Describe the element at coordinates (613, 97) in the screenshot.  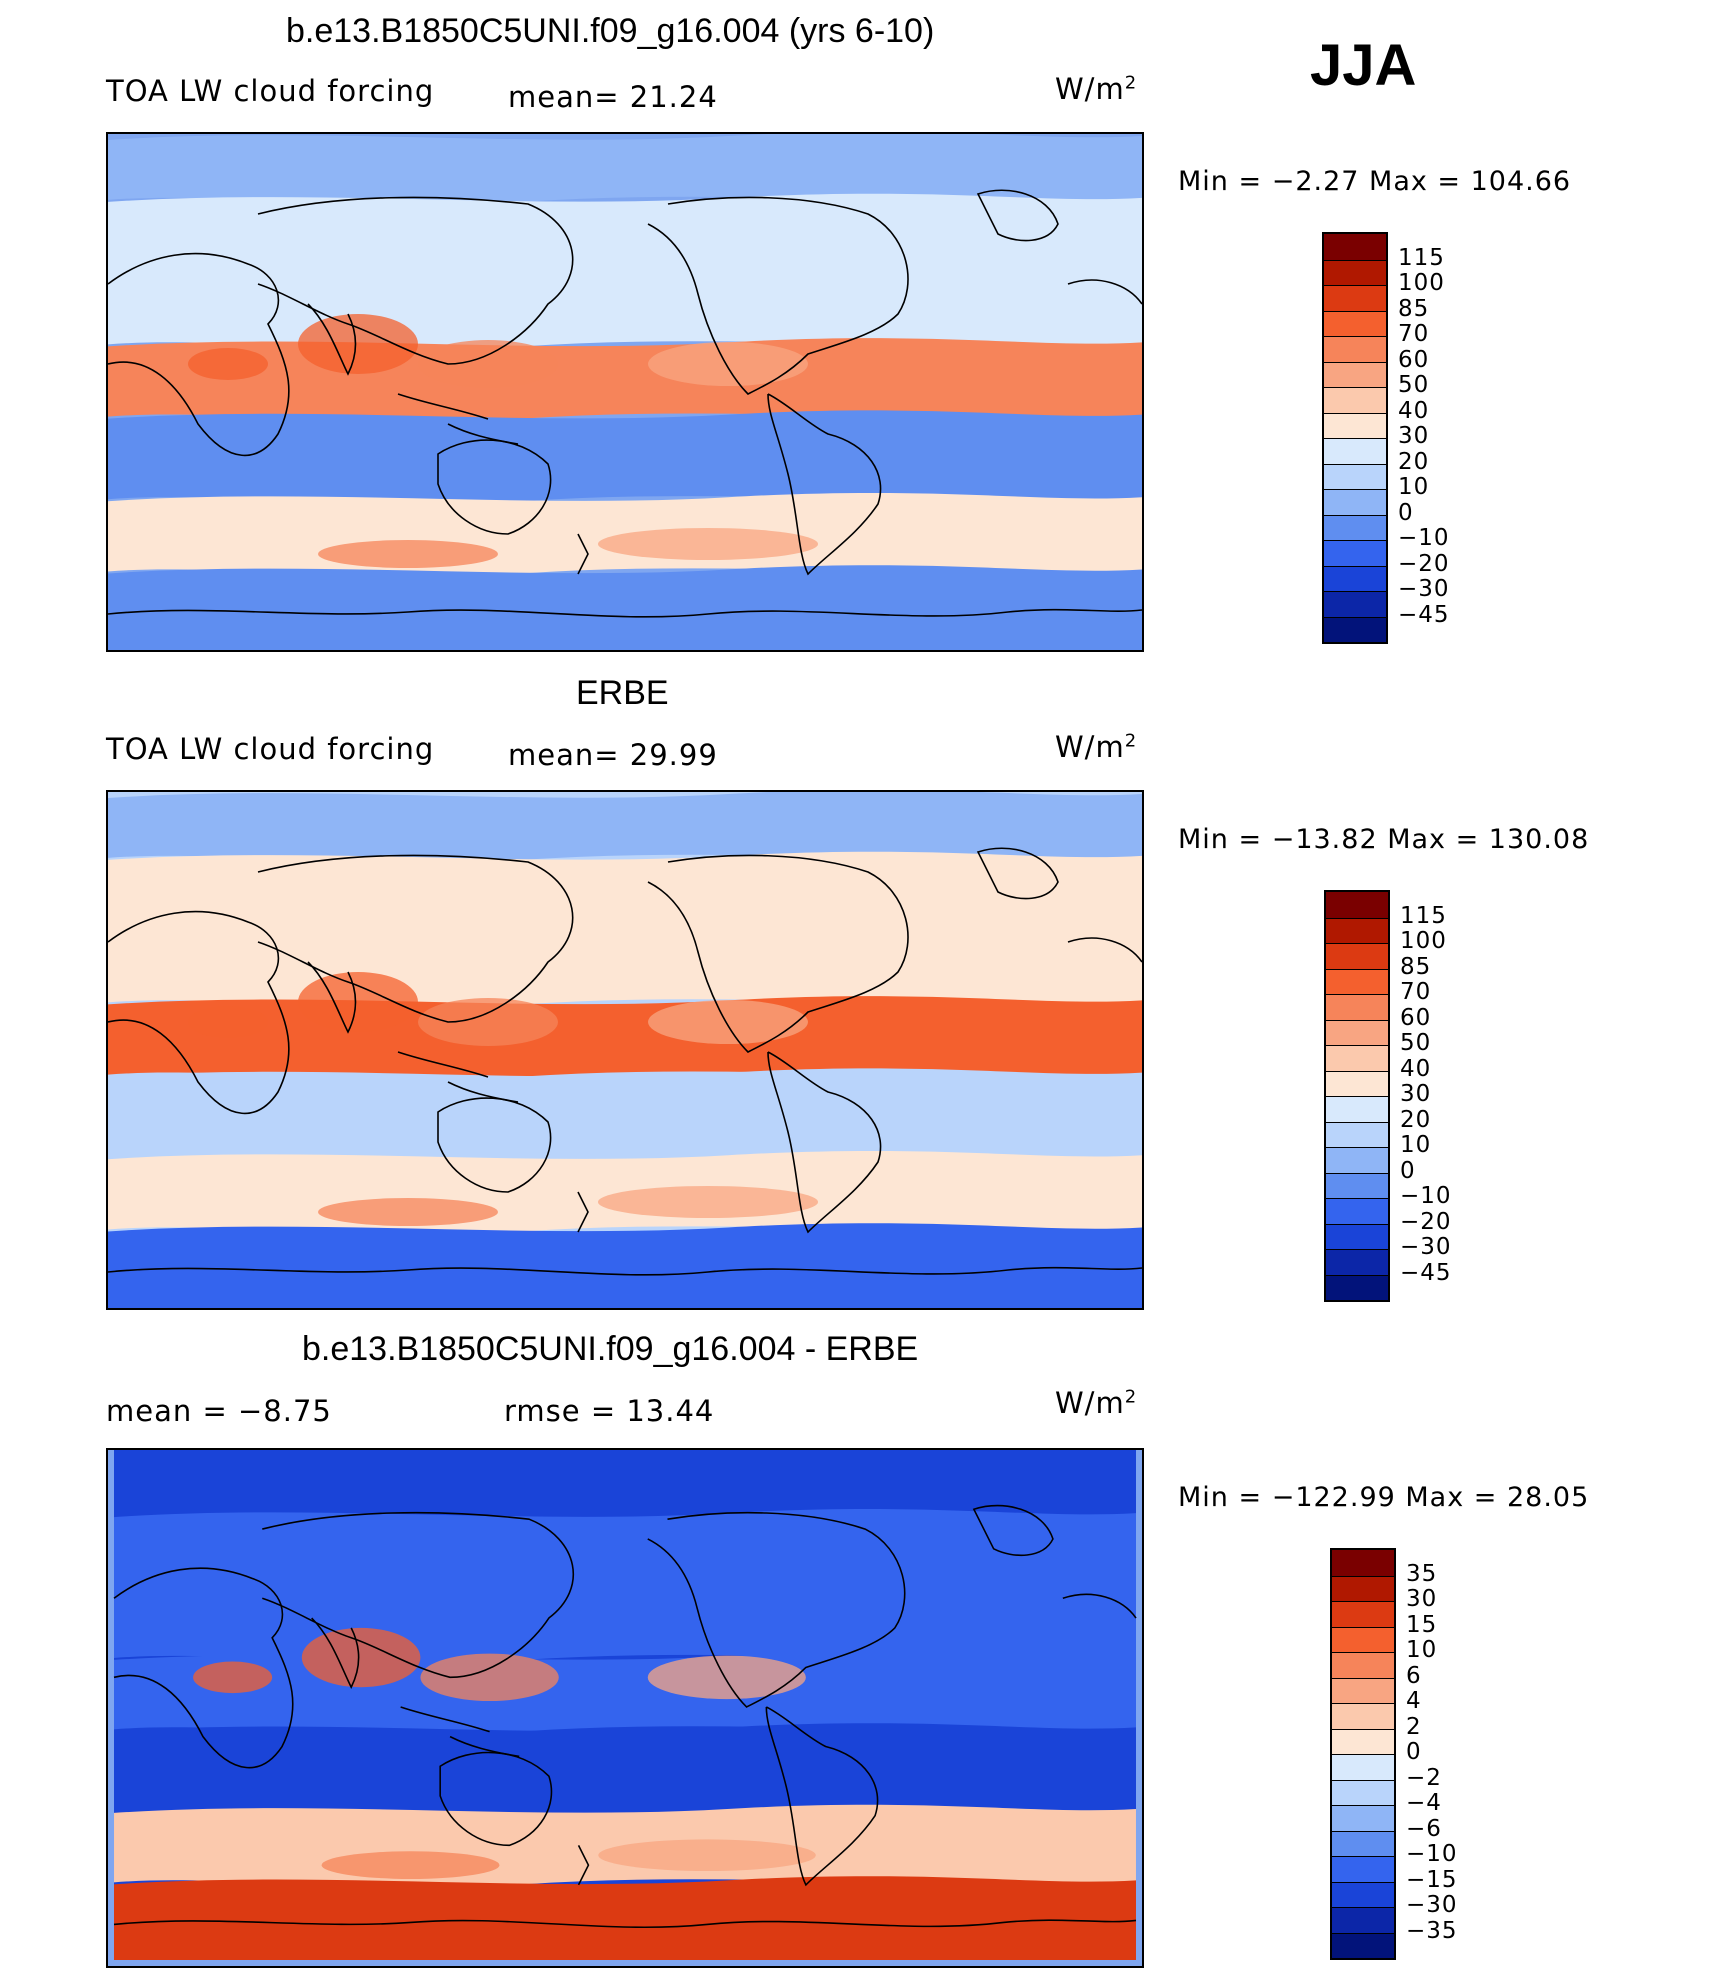
I see `panel1-mean: mean= 21.24` at that location.